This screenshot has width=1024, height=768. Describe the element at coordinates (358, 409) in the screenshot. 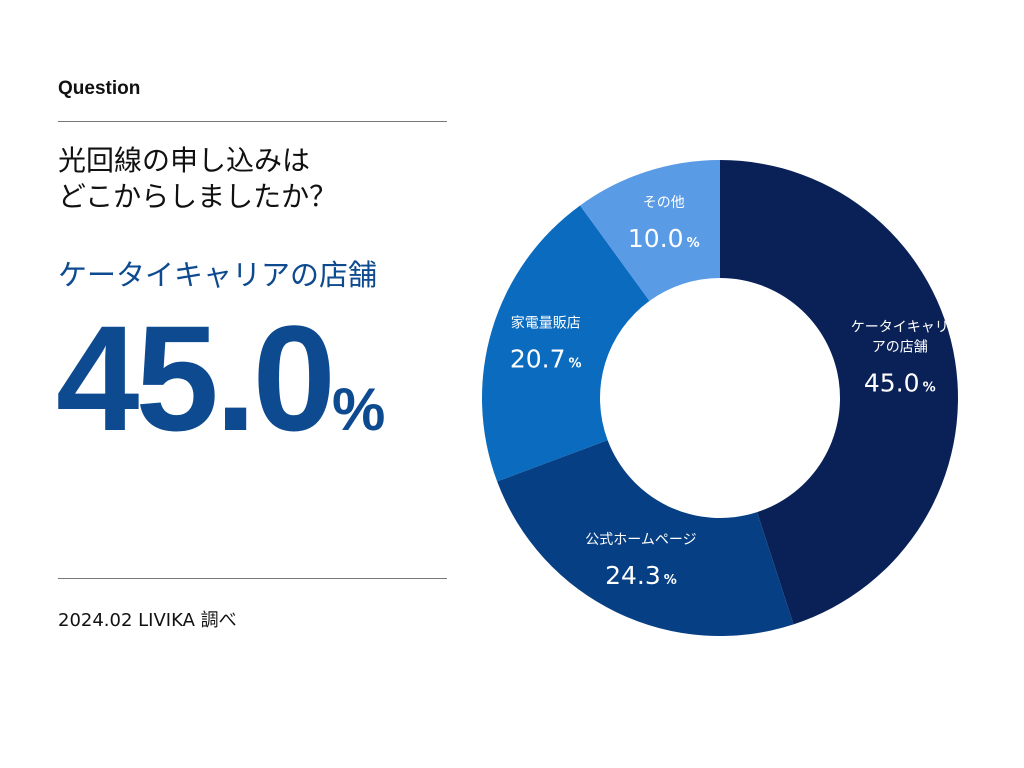

I see `big-unit: %` at that location.